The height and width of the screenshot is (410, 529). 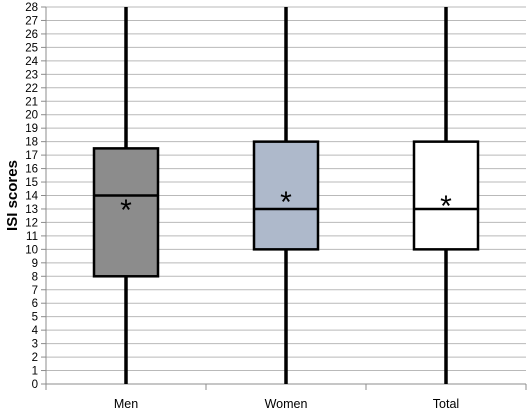 What do you see at coordinates (31, 21) in the screenshot?
I see `y-tick-label: 27` at bounding box center [31, 21].